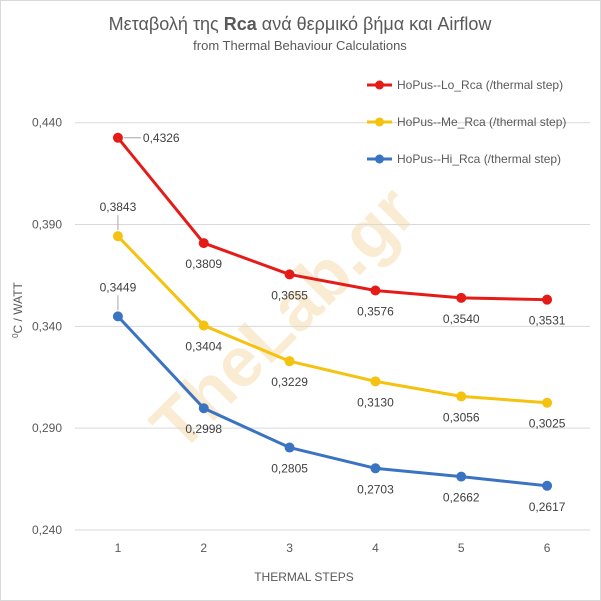  What do you see at coordinates (375, 24) in the screenshot?
I see `chart-title-suffix: ανά θερμικό βήμα και Airflow` at bounding box center [375, 24].